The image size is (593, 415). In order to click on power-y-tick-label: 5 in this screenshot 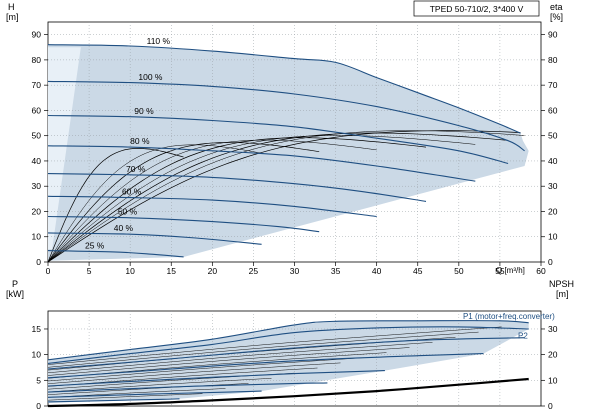, I will do `click(38, 380)`.